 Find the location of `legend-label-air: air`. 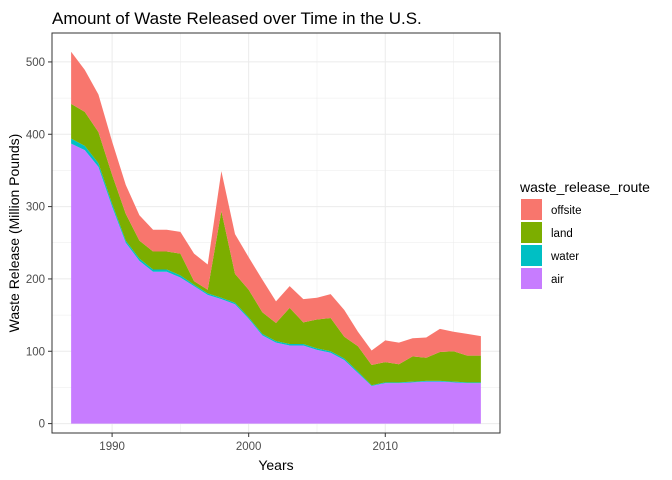

legend-label-air: air is located at coordinates (557, 280).